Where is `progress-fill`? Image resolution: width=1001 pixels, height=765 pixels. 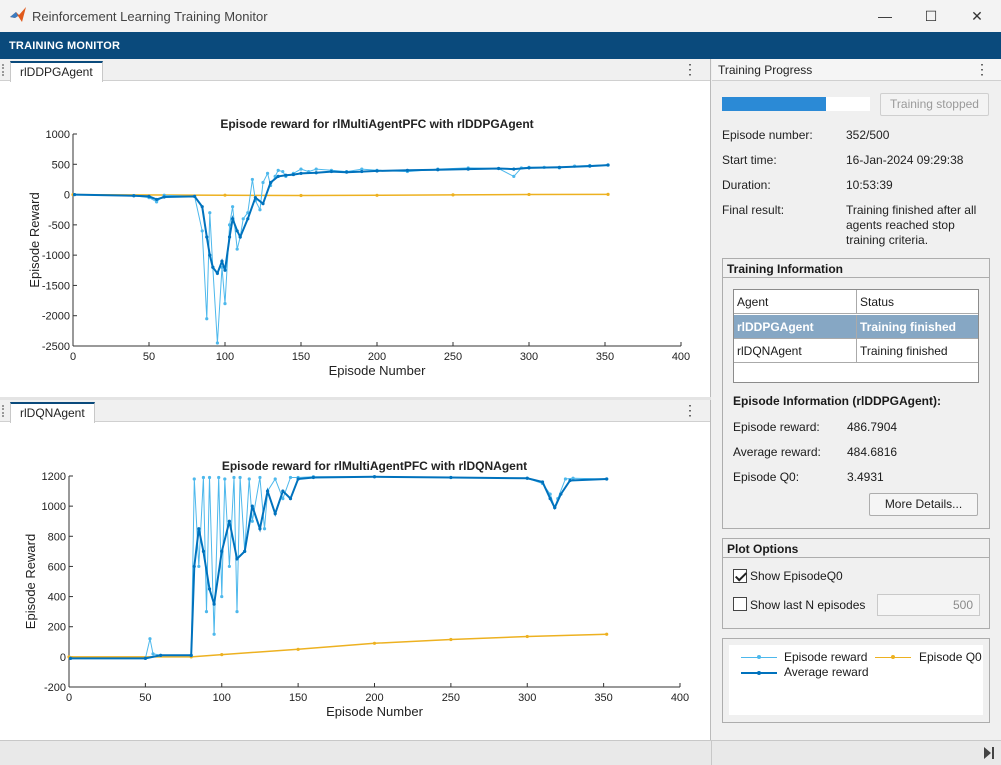 progress-fill is located at coordinates (774, 104).